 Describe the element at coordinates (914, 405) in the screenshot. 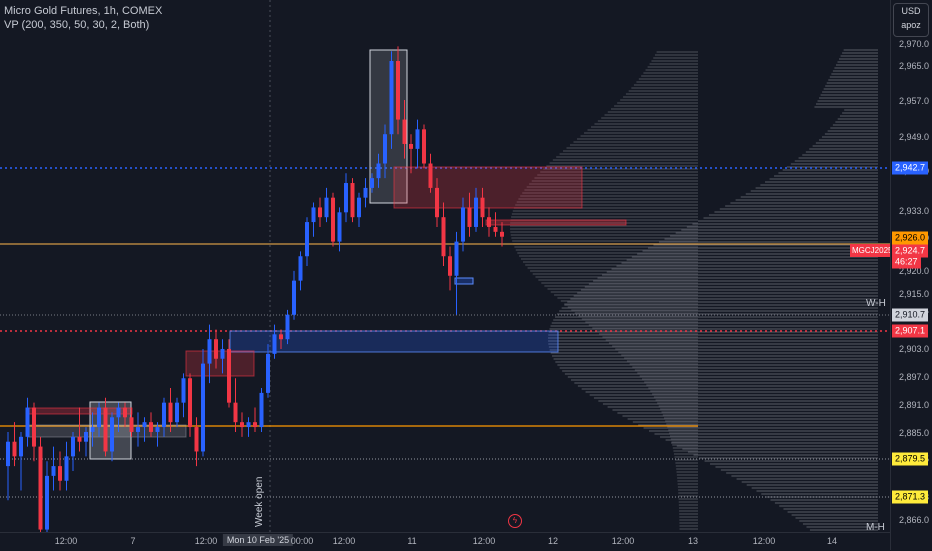

I see `y-tick-label: 2,891.0` at that location.